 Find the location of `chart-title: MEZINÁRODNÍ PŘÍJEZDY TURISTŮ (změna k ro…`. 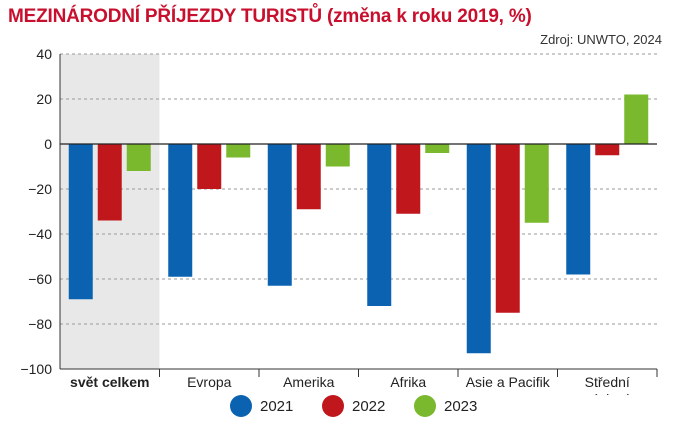

chart-title: MEZINÁRODNÍ PŘÍJEZDY TURISTŮ (změna k ro… is located at coordinates (270, 16).